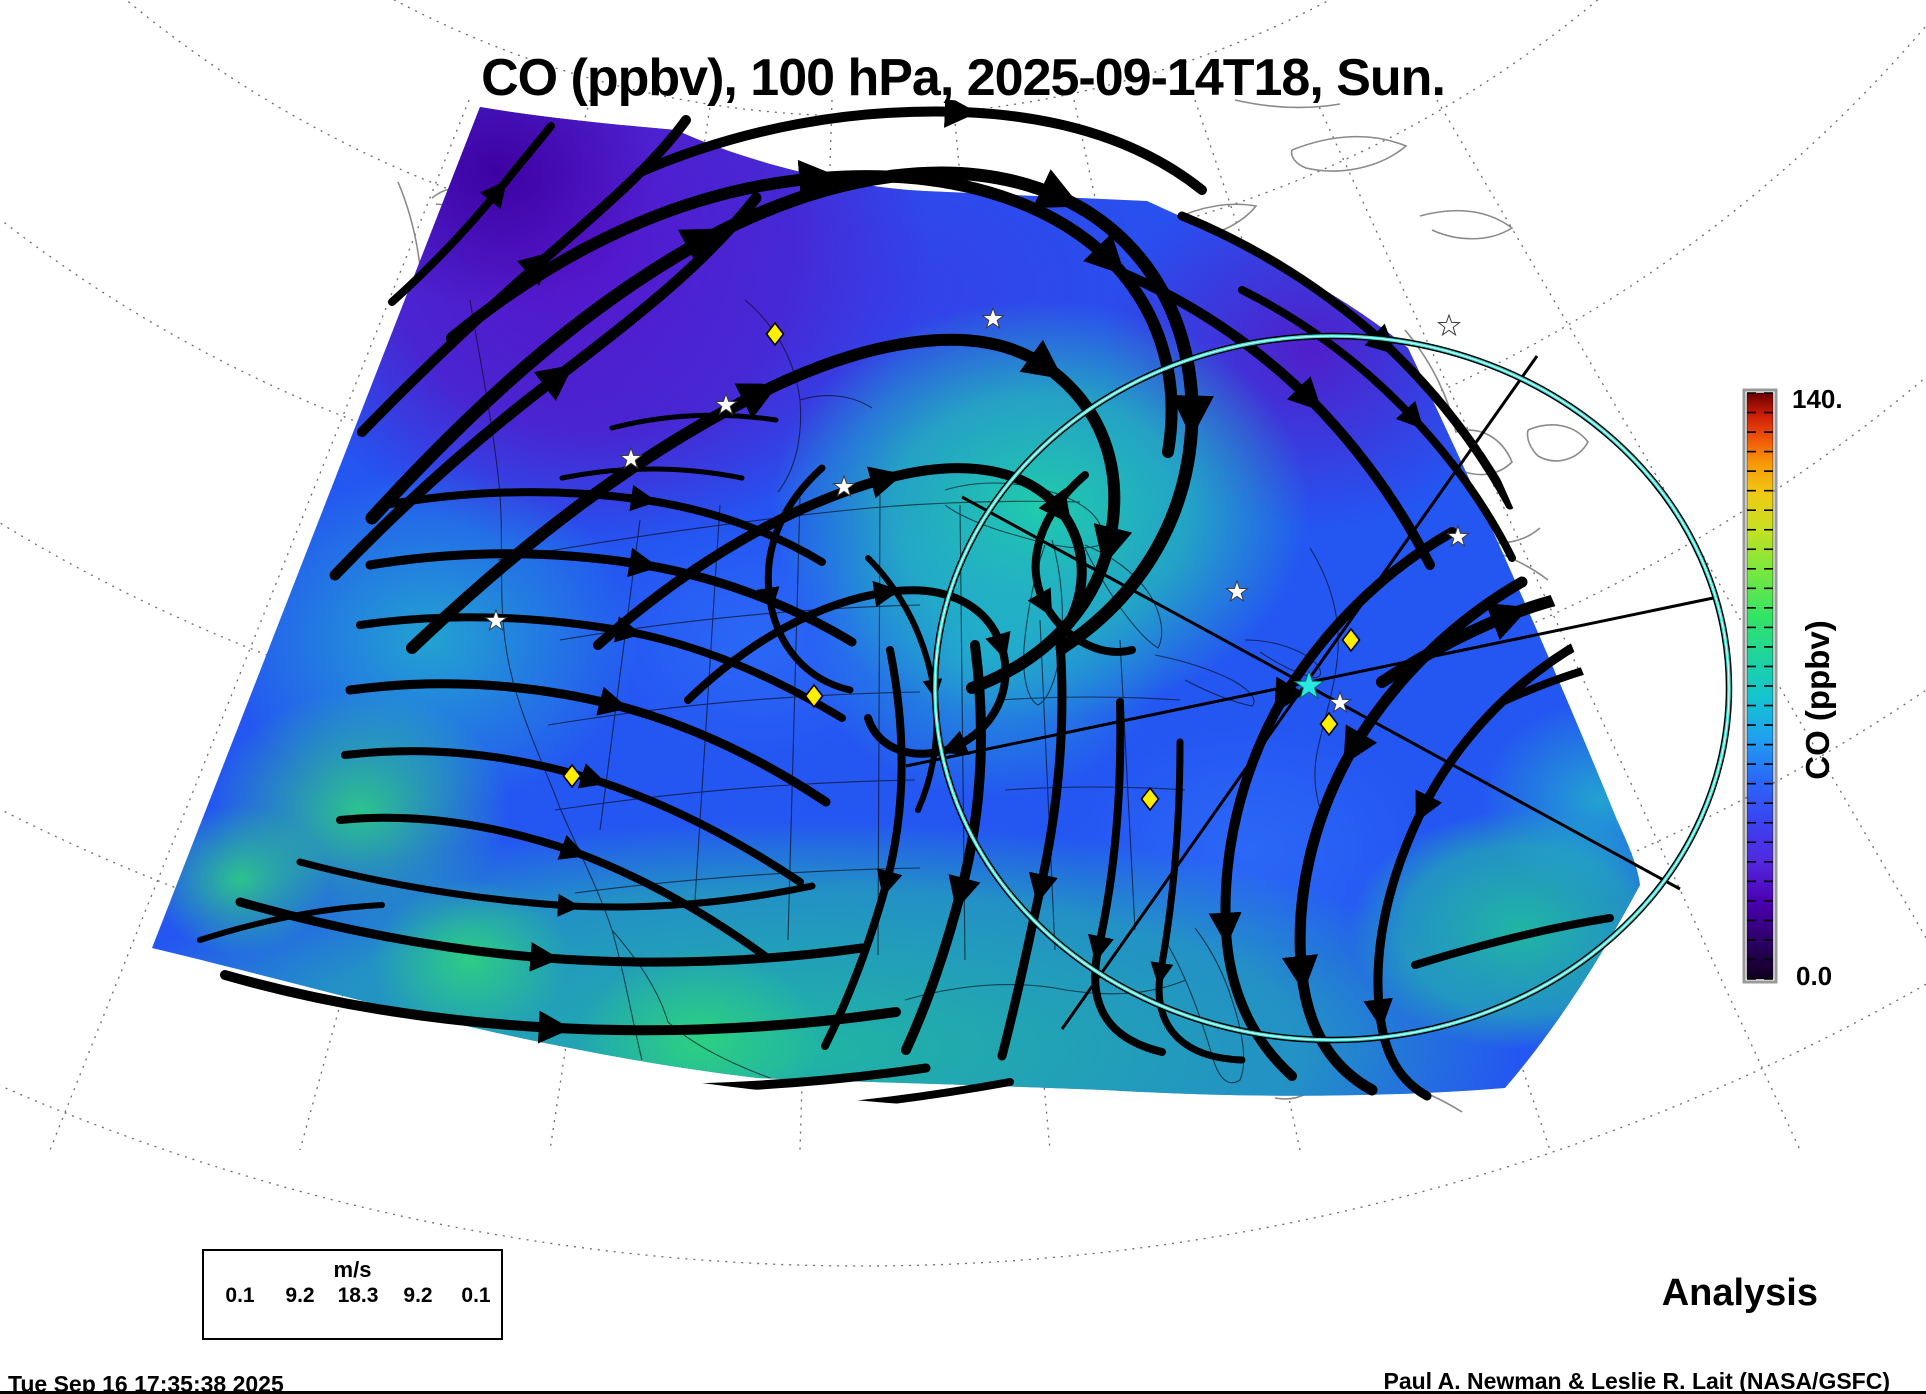 This screenshot has width=1926, height=1394. What do you see at coordinates (1309, 684) in the screenshot?
I see `center-star-marker` at bounding box center [1309, 684].